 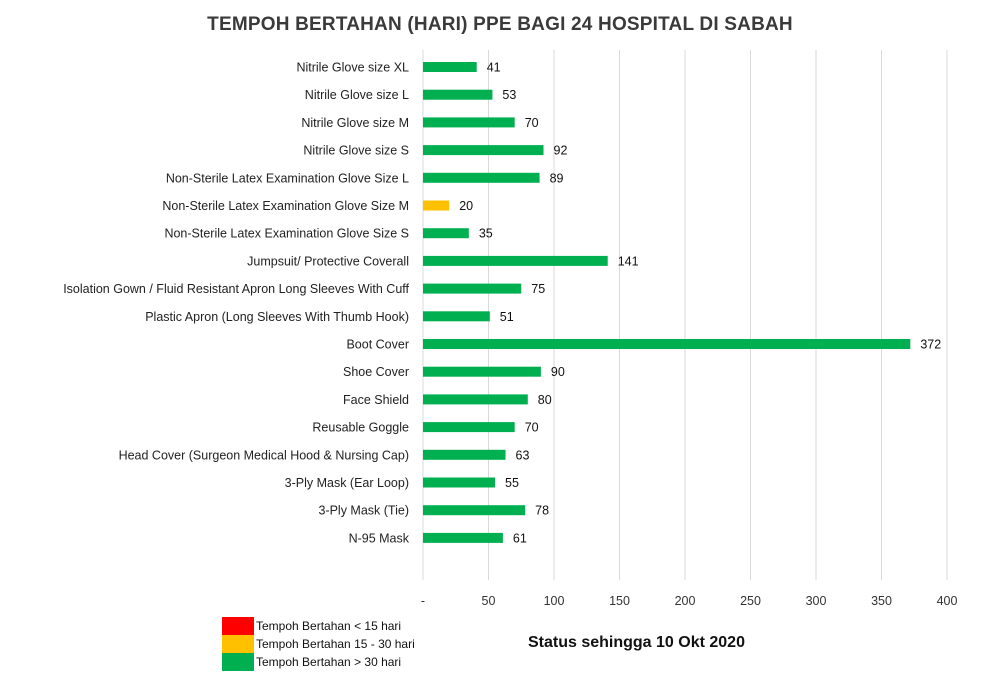 I want to click on x-tick-label: 300, so click(x=816, y=601).